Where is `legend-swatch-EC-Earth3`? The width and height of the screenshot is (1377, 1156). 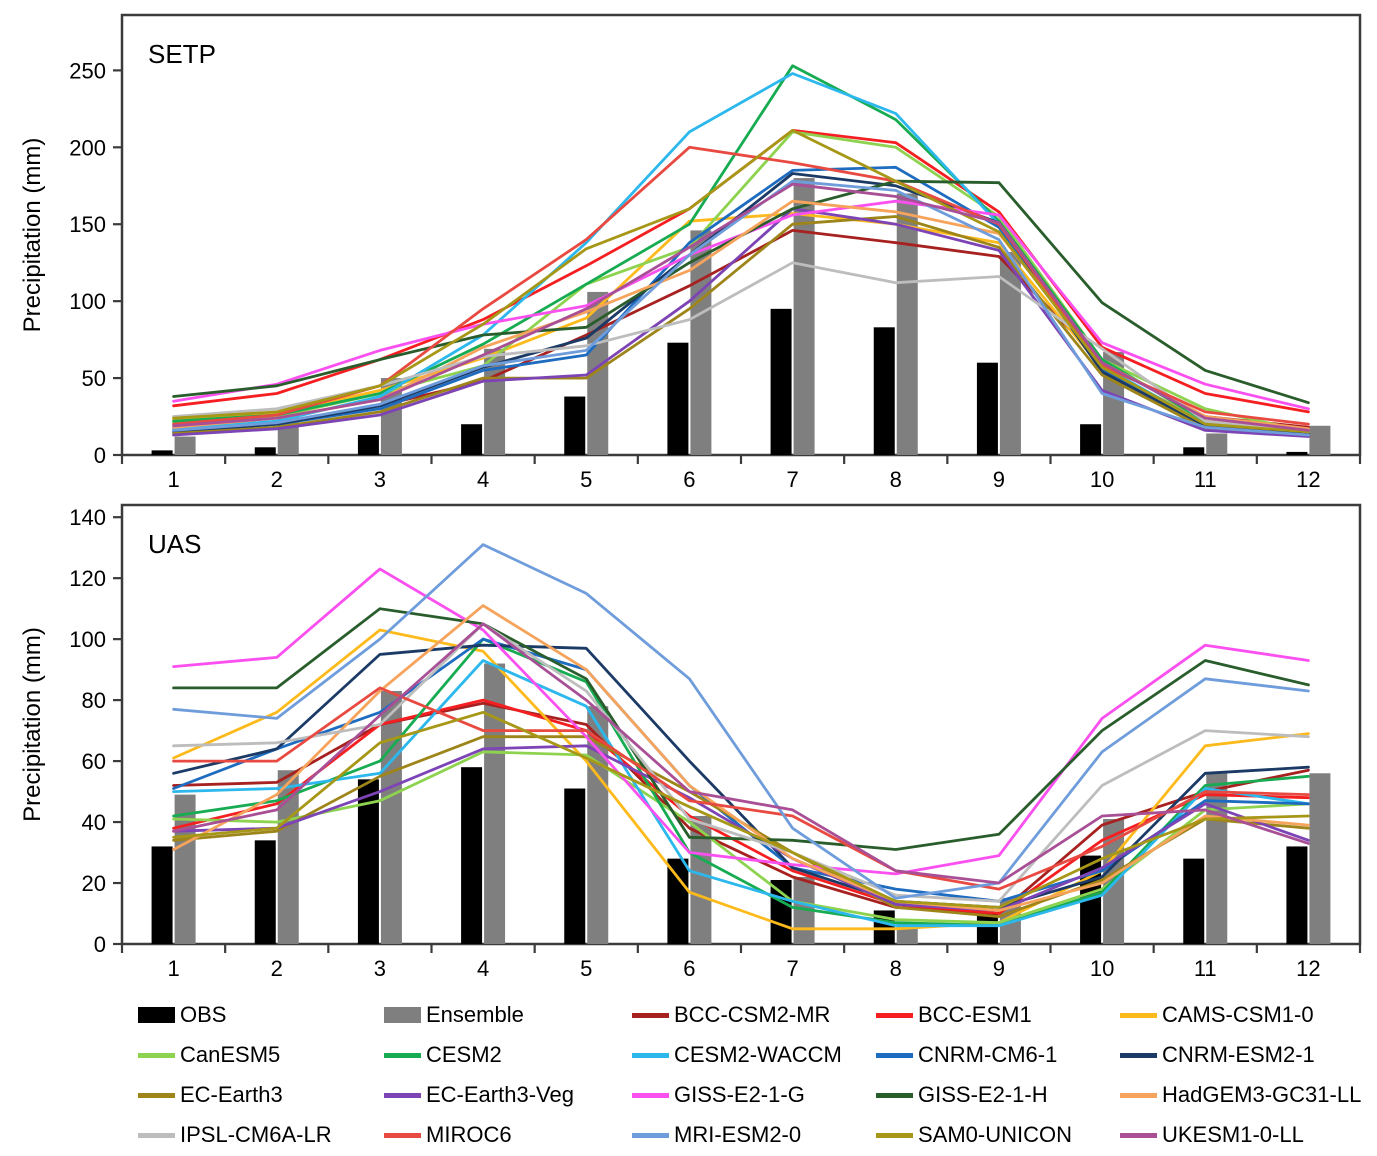
legend-swatch-EC-Earth3 is located at coordinates (156, 1095).